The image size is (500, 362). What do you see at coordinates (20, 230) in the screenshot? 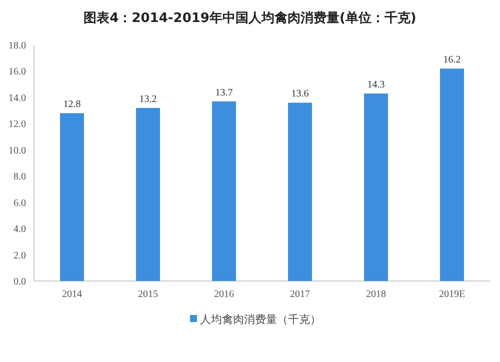
I see `y-tick-label: 4.0` at bounding box center [20, 230].